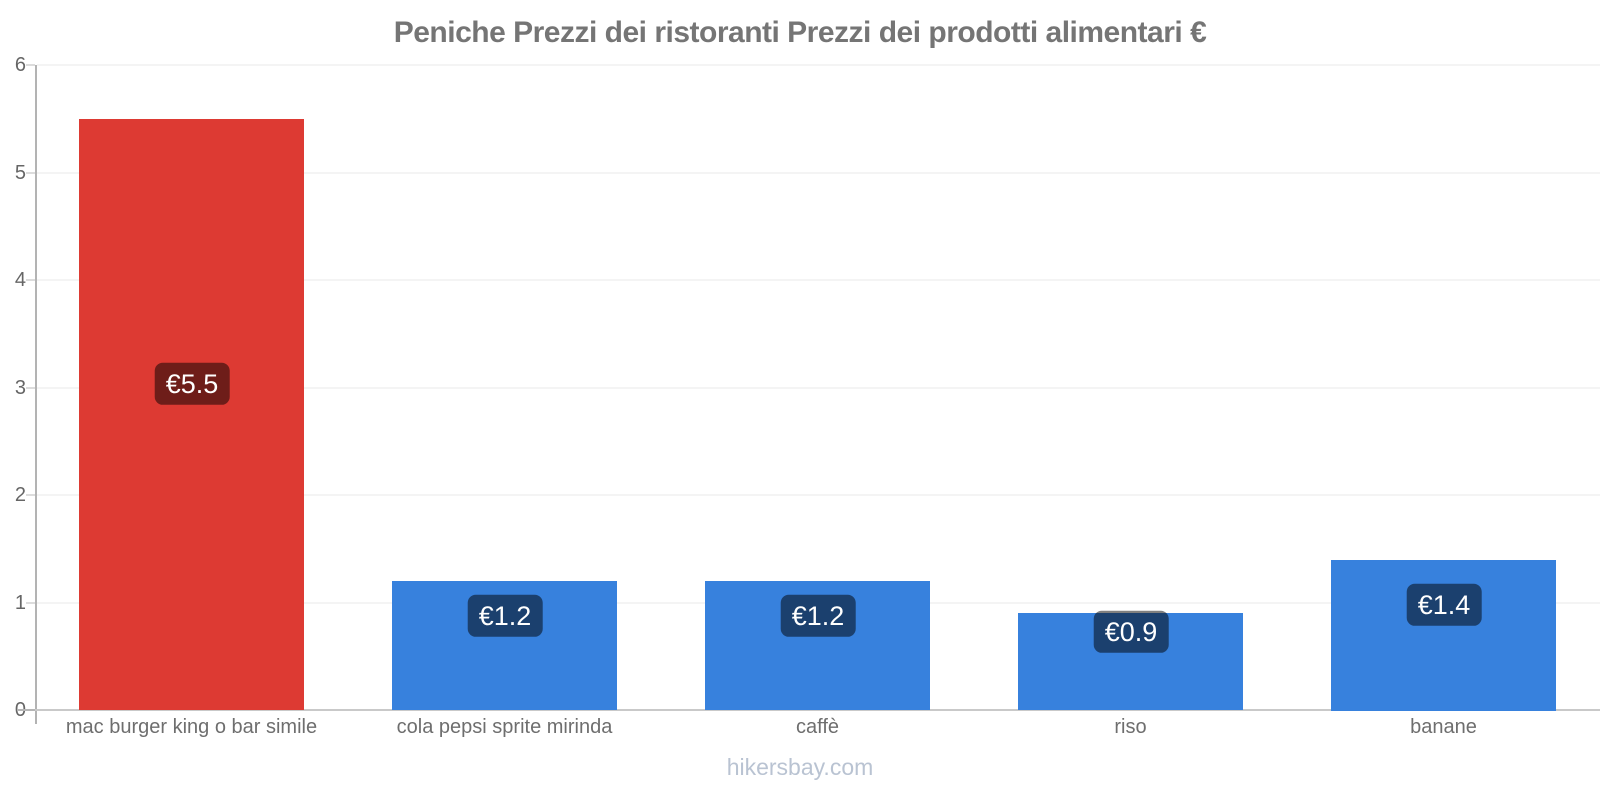  I want to click on value-badge-mac-burger-king-o-bar-simile: €5.5, so click(192, 384).